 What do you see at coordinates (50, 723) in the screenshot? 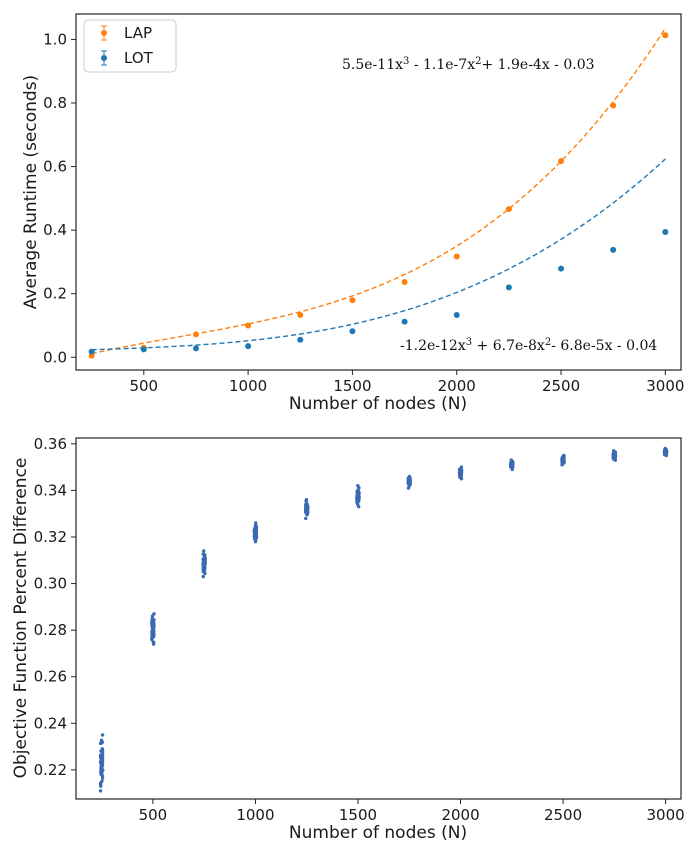
I see `y-tick-label: 0.24` at bounding box center [50, 723].